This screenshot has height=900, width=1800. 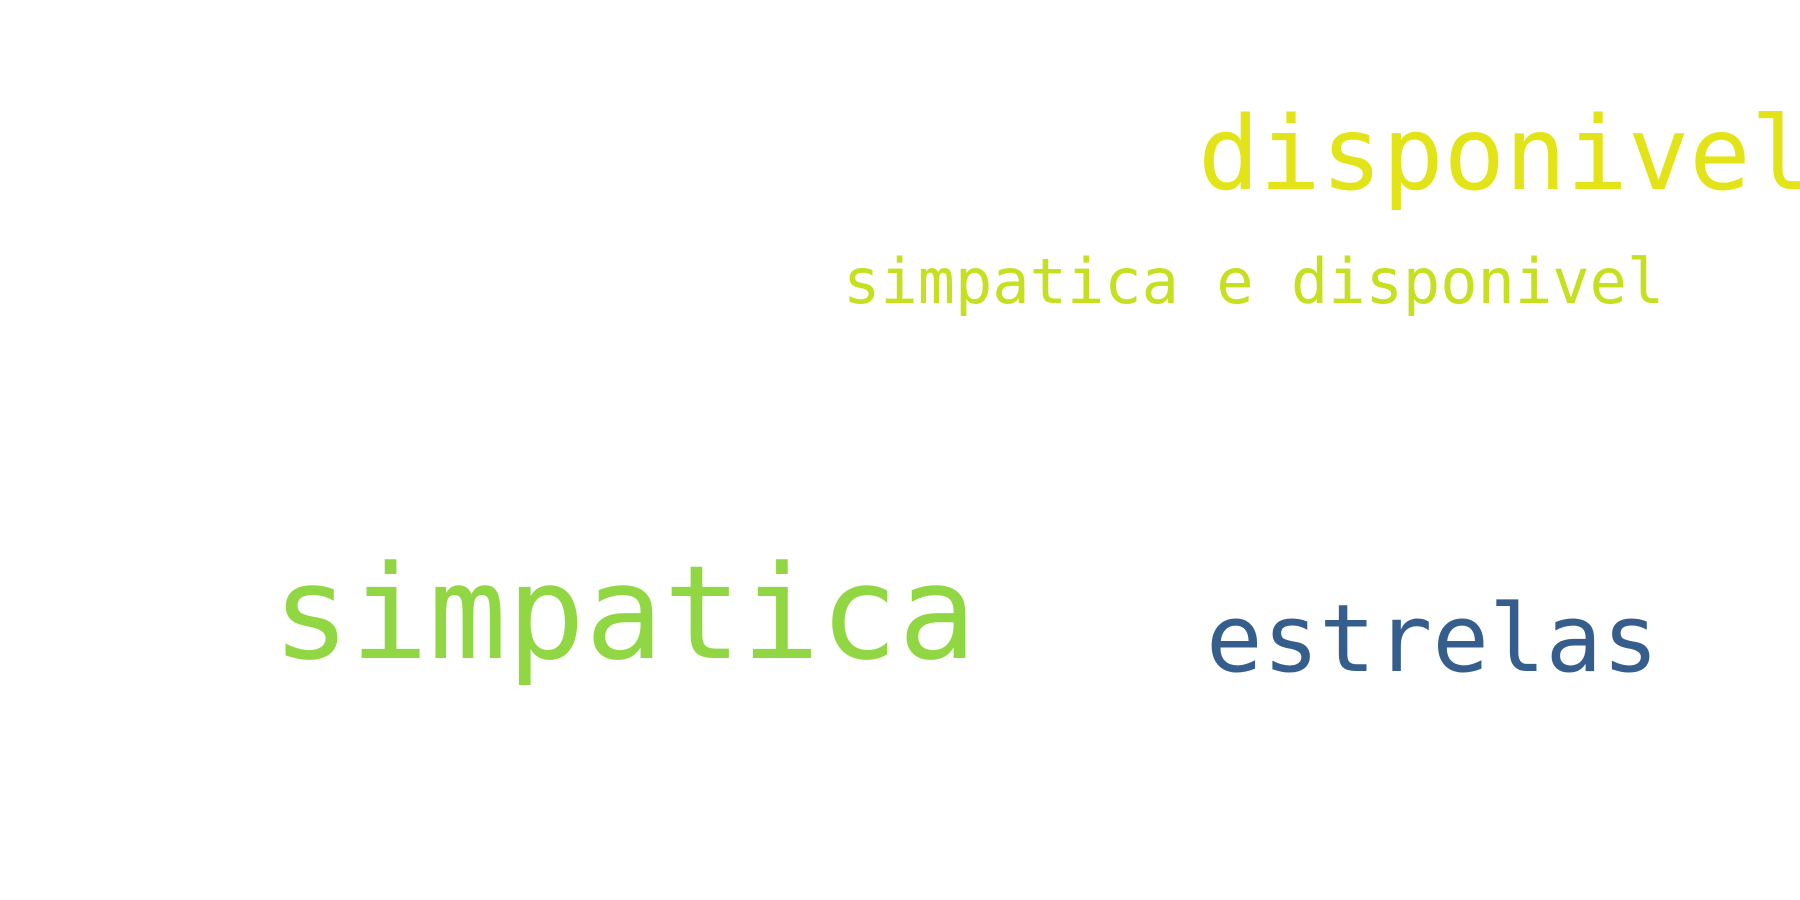 What do you see at coordinates (624, 613) in the screenshot?
I see `word-simpatica: simpatica` at bounding box center [624, 613].